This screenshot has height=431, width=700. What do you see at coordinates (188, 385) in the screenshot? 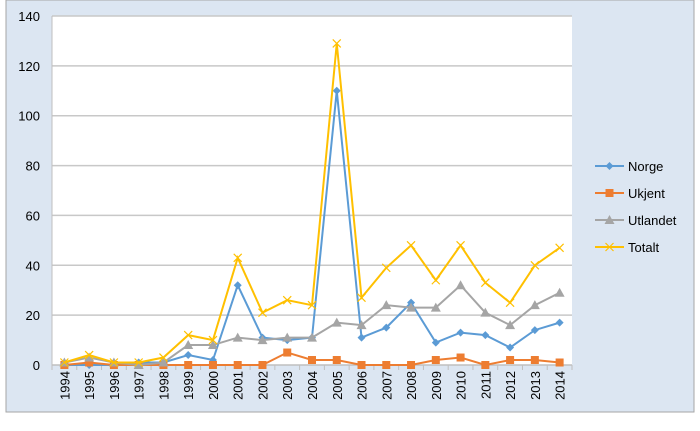
I see `x-tick-label: 1999` at bounding box center [188, 385].